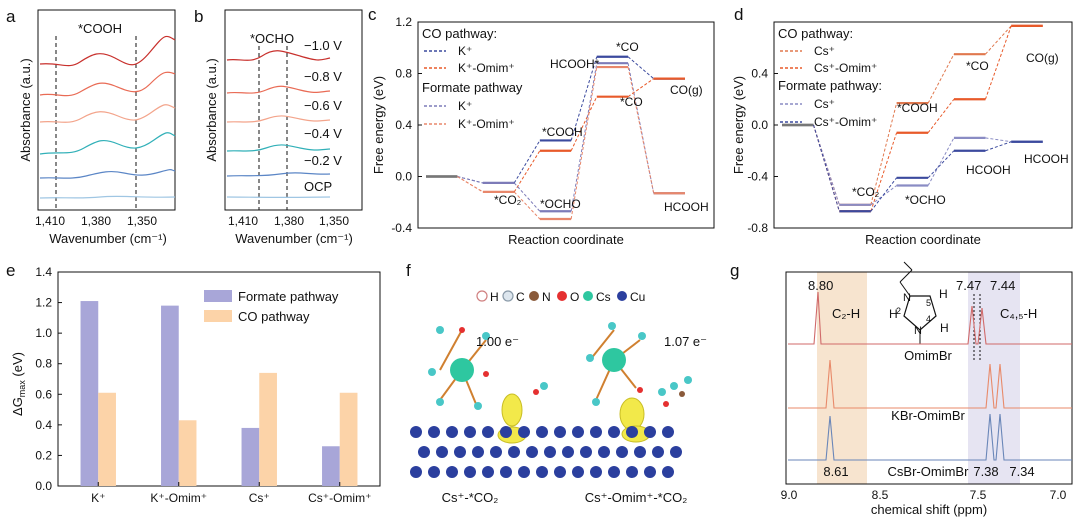 This screenshot has width=1080, height=525. Describe the element at coordinates (406, 125) in the screenshot. I see `panel-c-yticks: -0.40.00.40.81.2` at that location.